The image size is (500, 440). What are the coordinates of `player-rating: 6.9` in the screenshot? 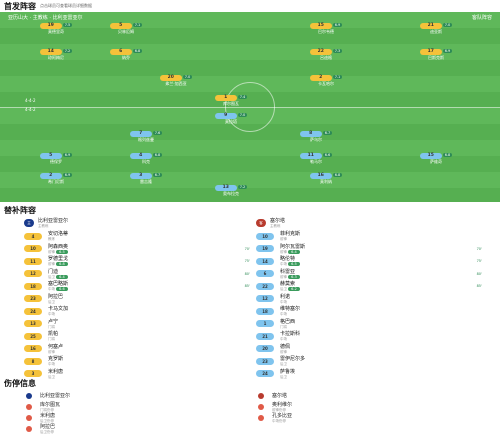 It's located at (447, 51).